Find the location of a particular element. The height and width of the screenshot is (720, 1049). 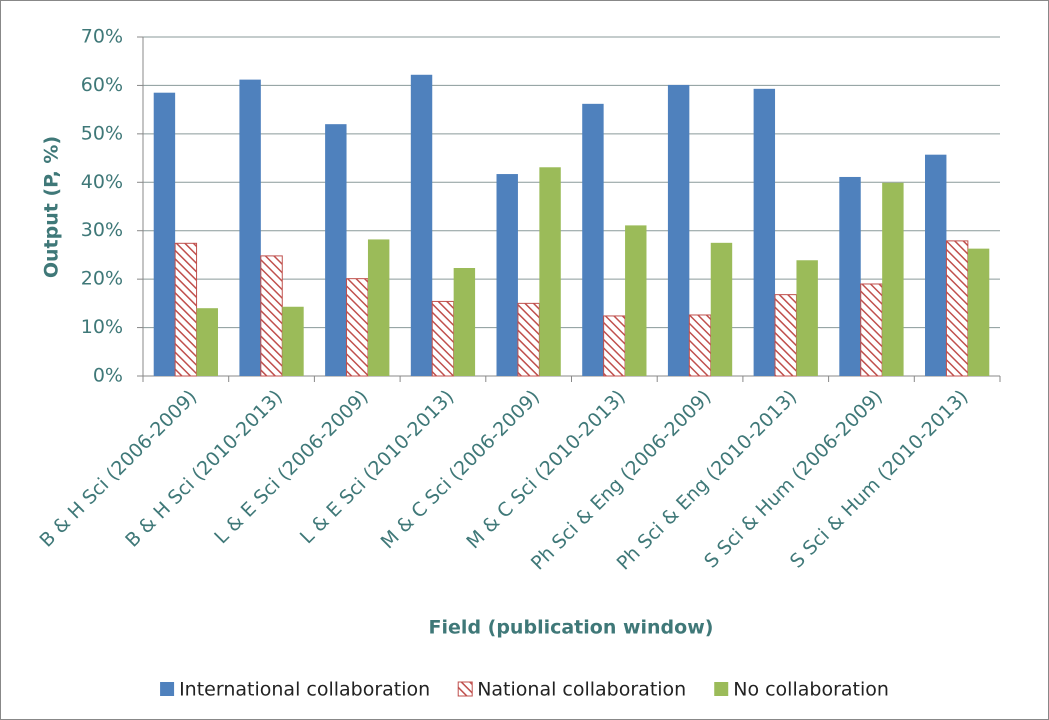

y-axis-title: Output (P, %) is located at coordinates (52, 207).